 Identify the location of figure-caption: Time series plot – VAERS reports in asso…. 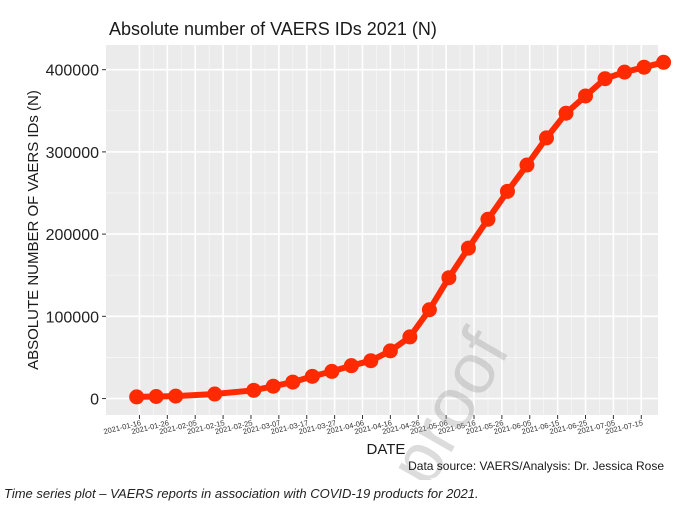
(241, 493).